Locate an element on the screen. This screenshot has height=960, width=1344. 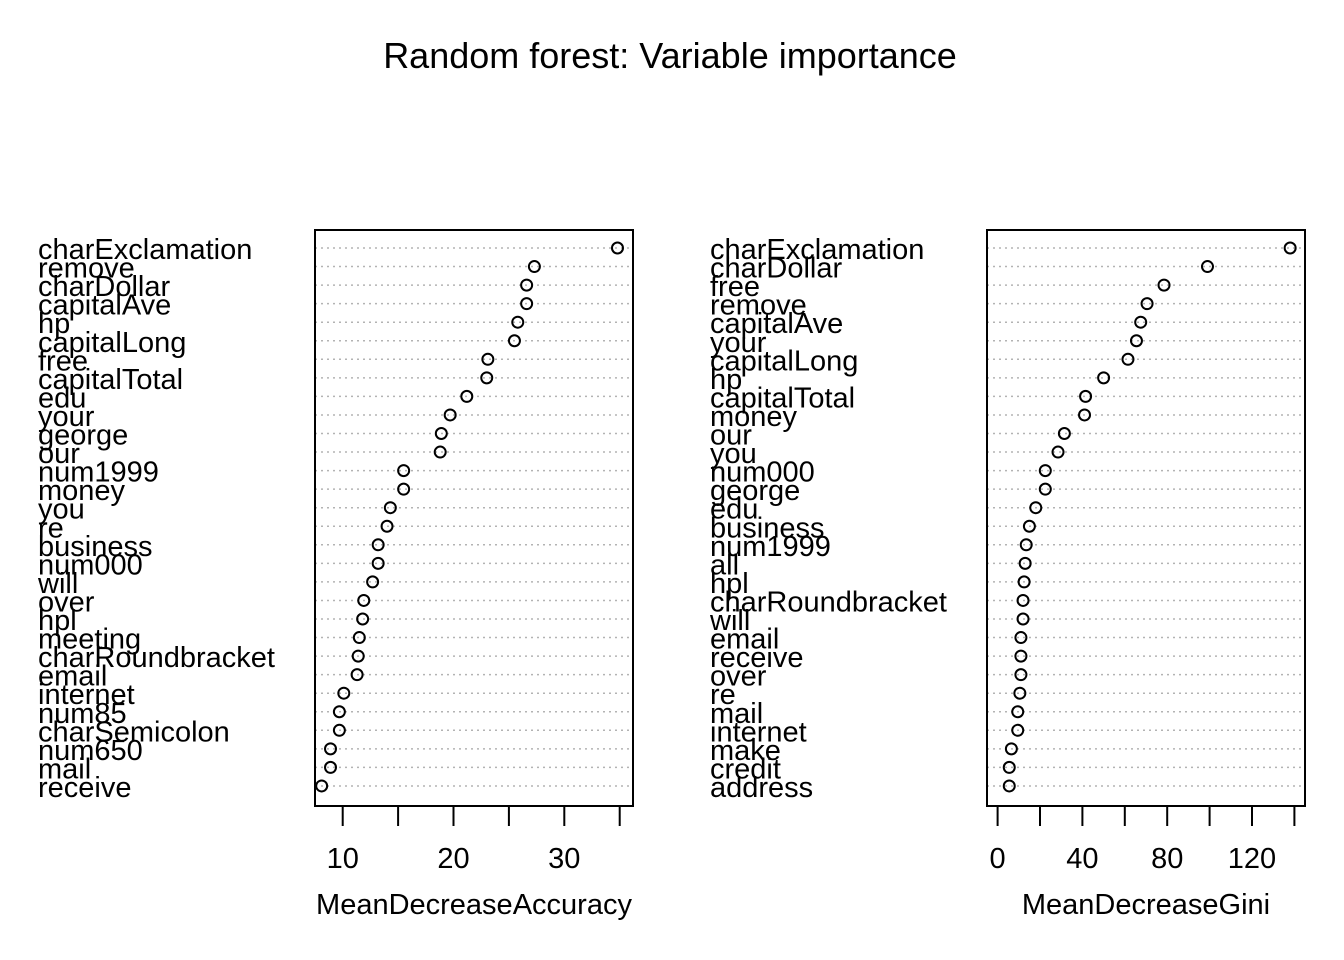
variable-label: edu is located at coordinates (734, 510).